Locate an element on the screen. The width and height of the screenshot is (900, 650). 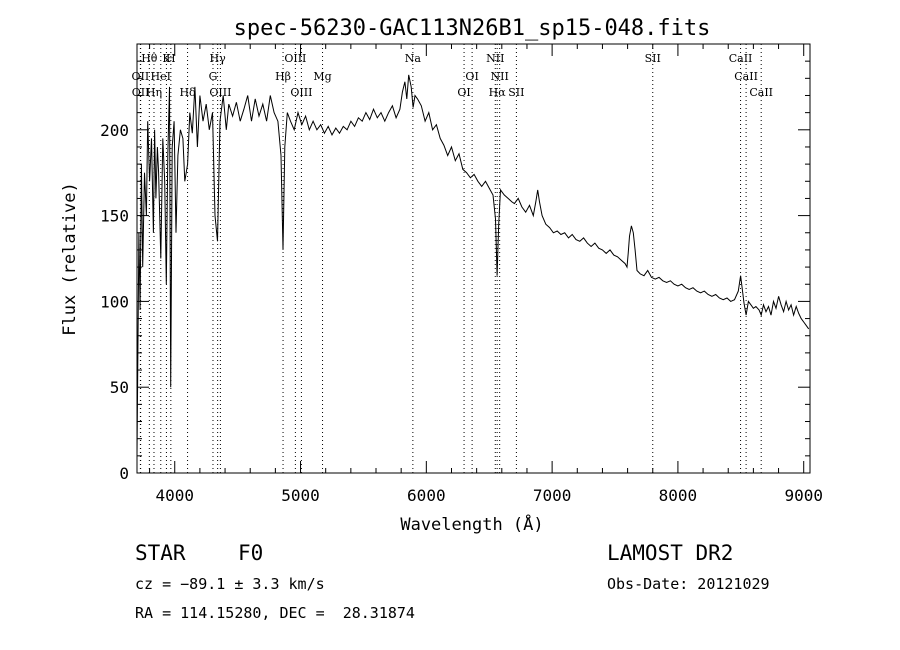
line-label-18: NII is located at coordinates (495, 58).